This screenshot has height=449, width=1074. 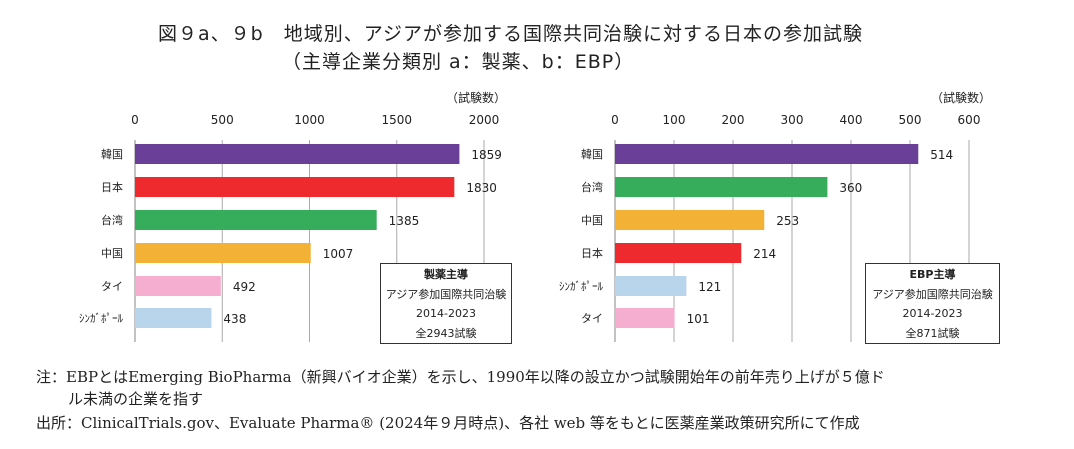 I want to click on legend-box-ebp: EBP主導 アジア参加国際共同治験 2014-2023 全871試験, so click(x=932, y=303).